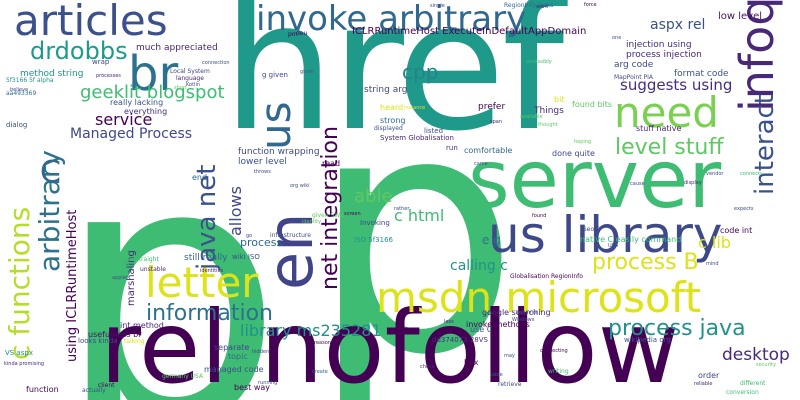 This screenshot has width=800, height=400. Describe the element at coordinates (634, 65) in the screenshot. I see `word: arg code` at that location.